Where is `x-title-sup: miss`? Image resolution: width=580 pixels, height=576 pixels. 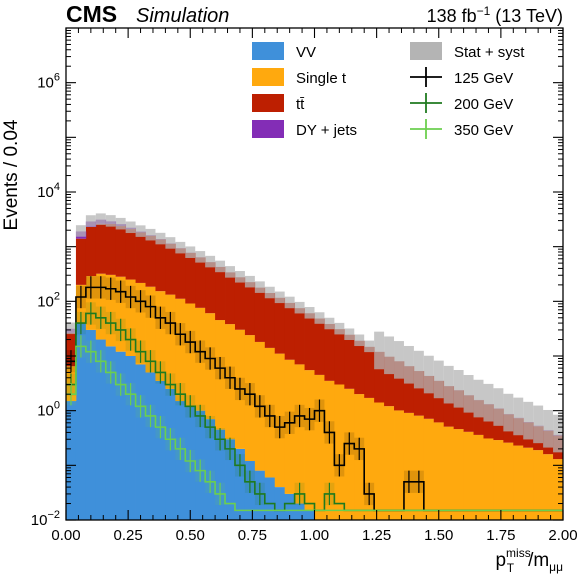 x-title-sup: miss is located at coordinates (518, 553).